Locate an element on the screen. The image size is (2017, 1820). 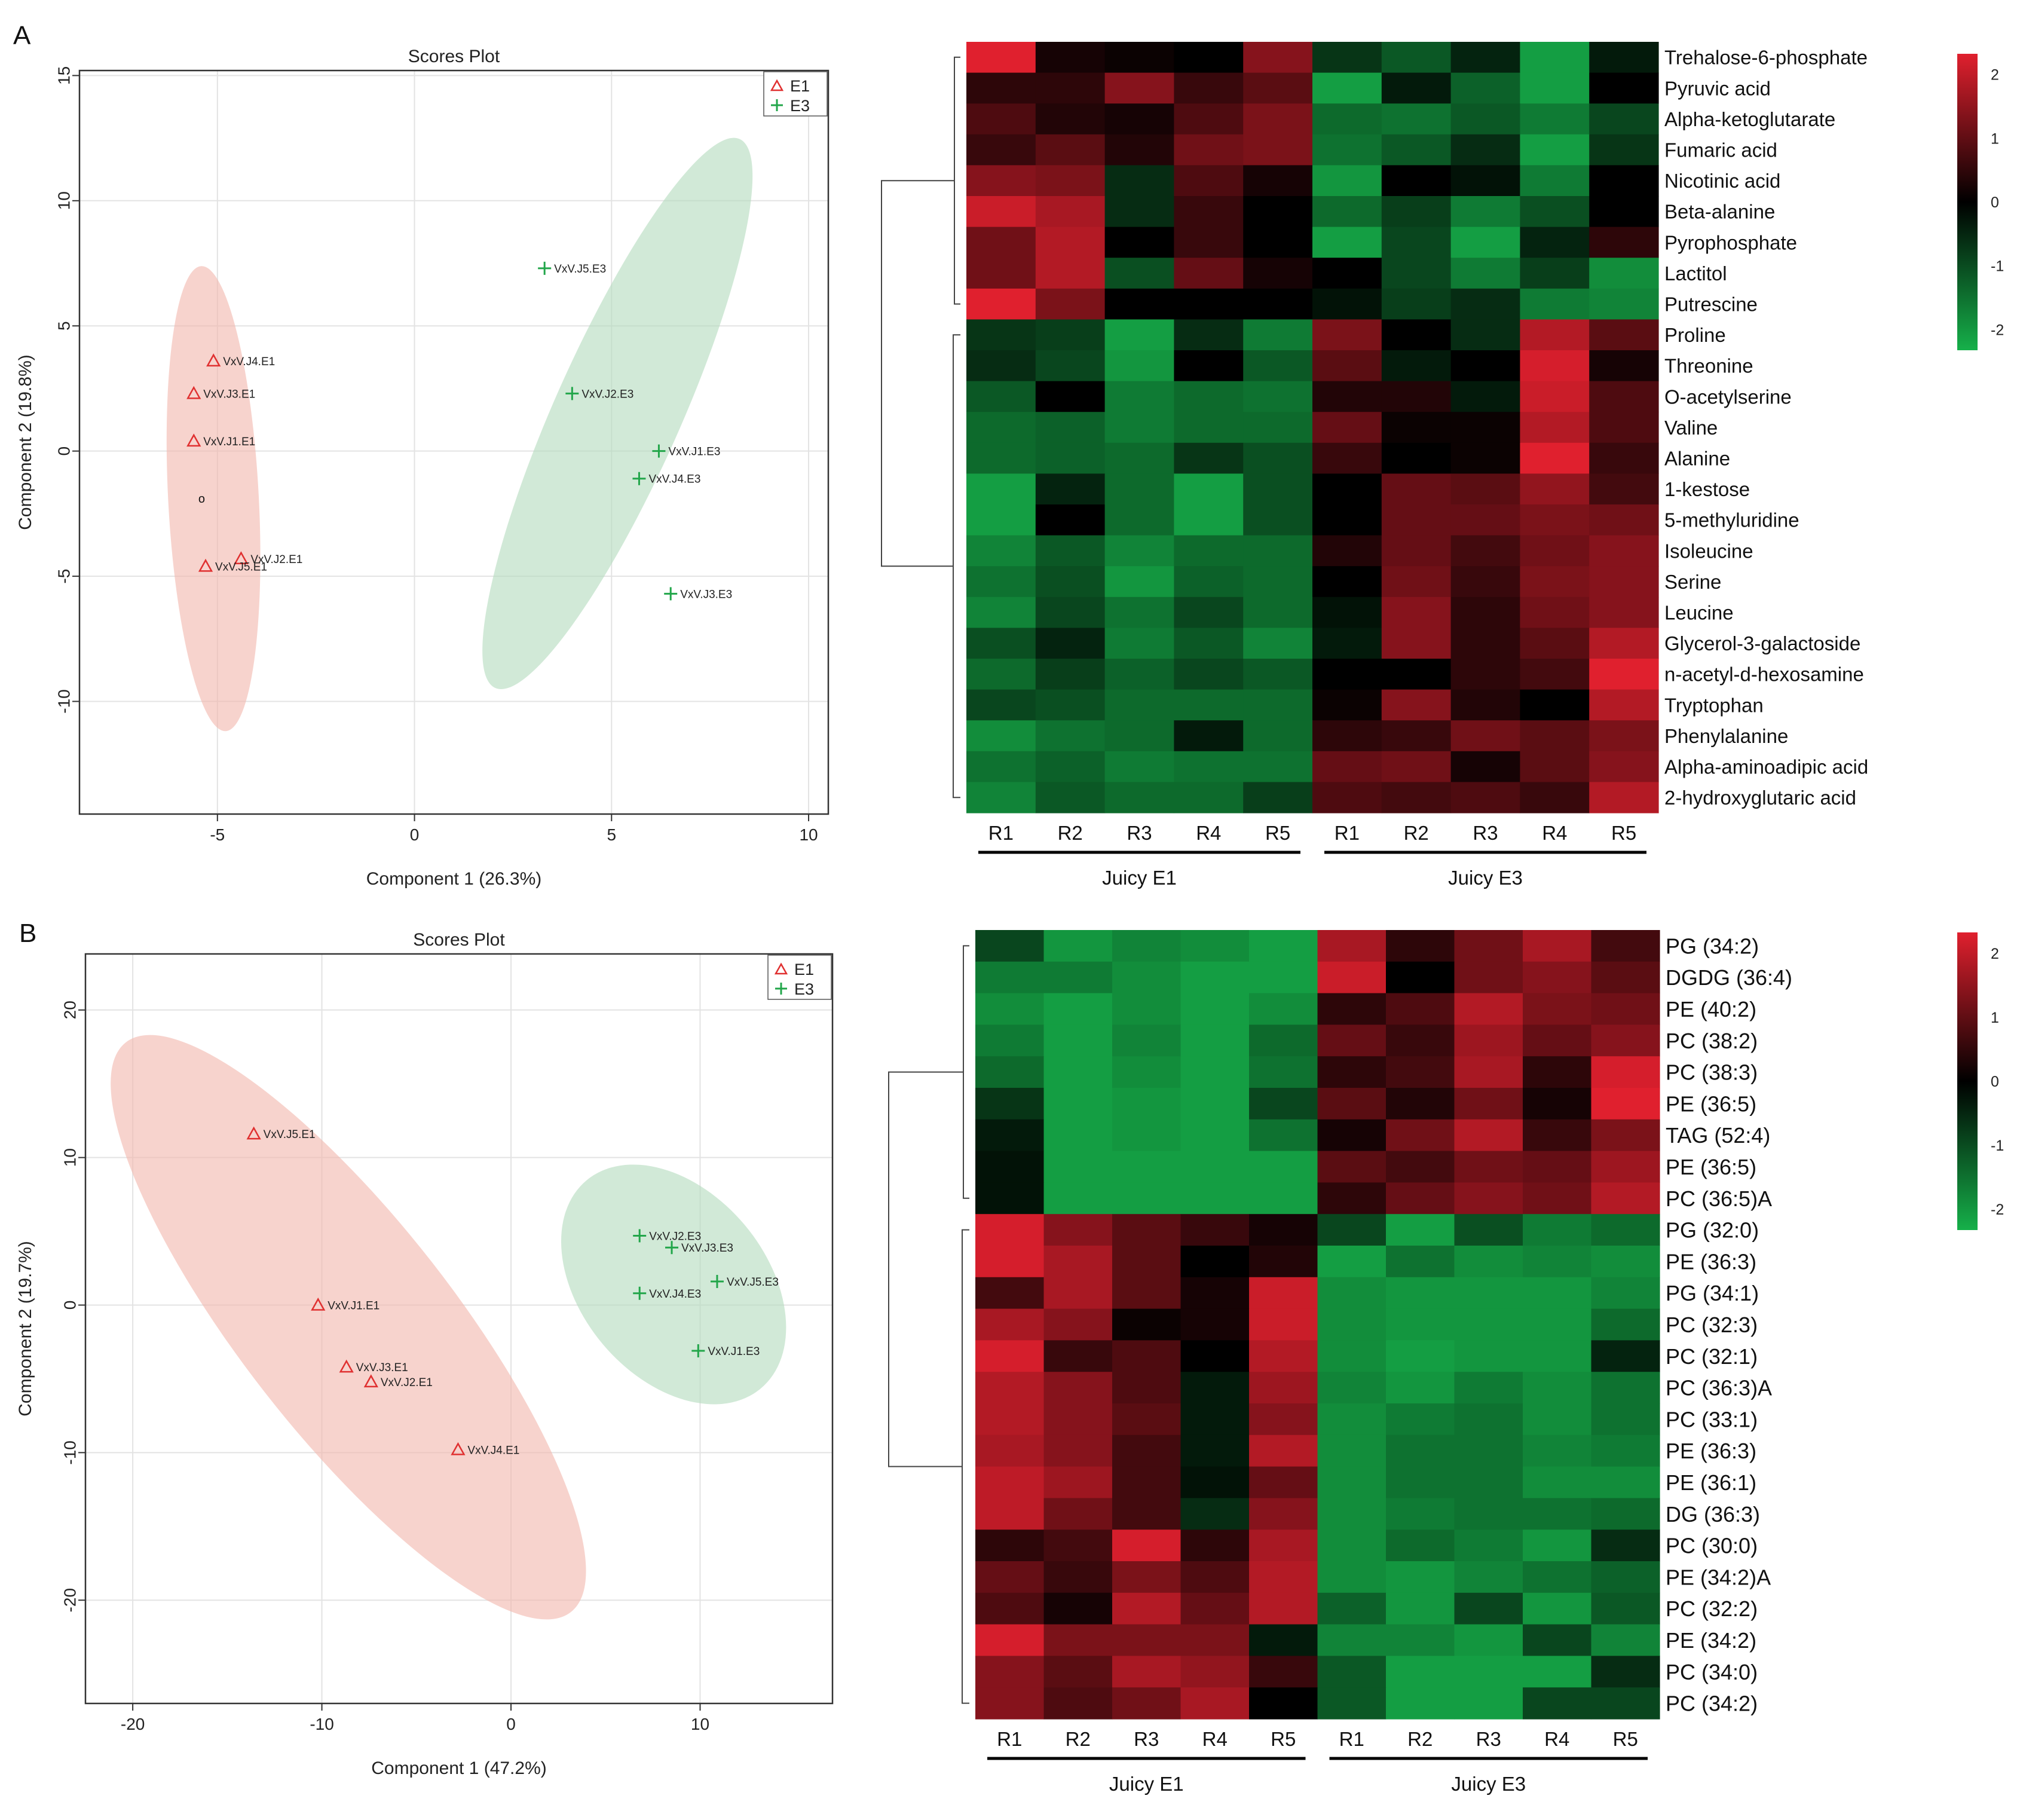
point-label: VxV.J2.E1 is located at coordinates (276, 559).